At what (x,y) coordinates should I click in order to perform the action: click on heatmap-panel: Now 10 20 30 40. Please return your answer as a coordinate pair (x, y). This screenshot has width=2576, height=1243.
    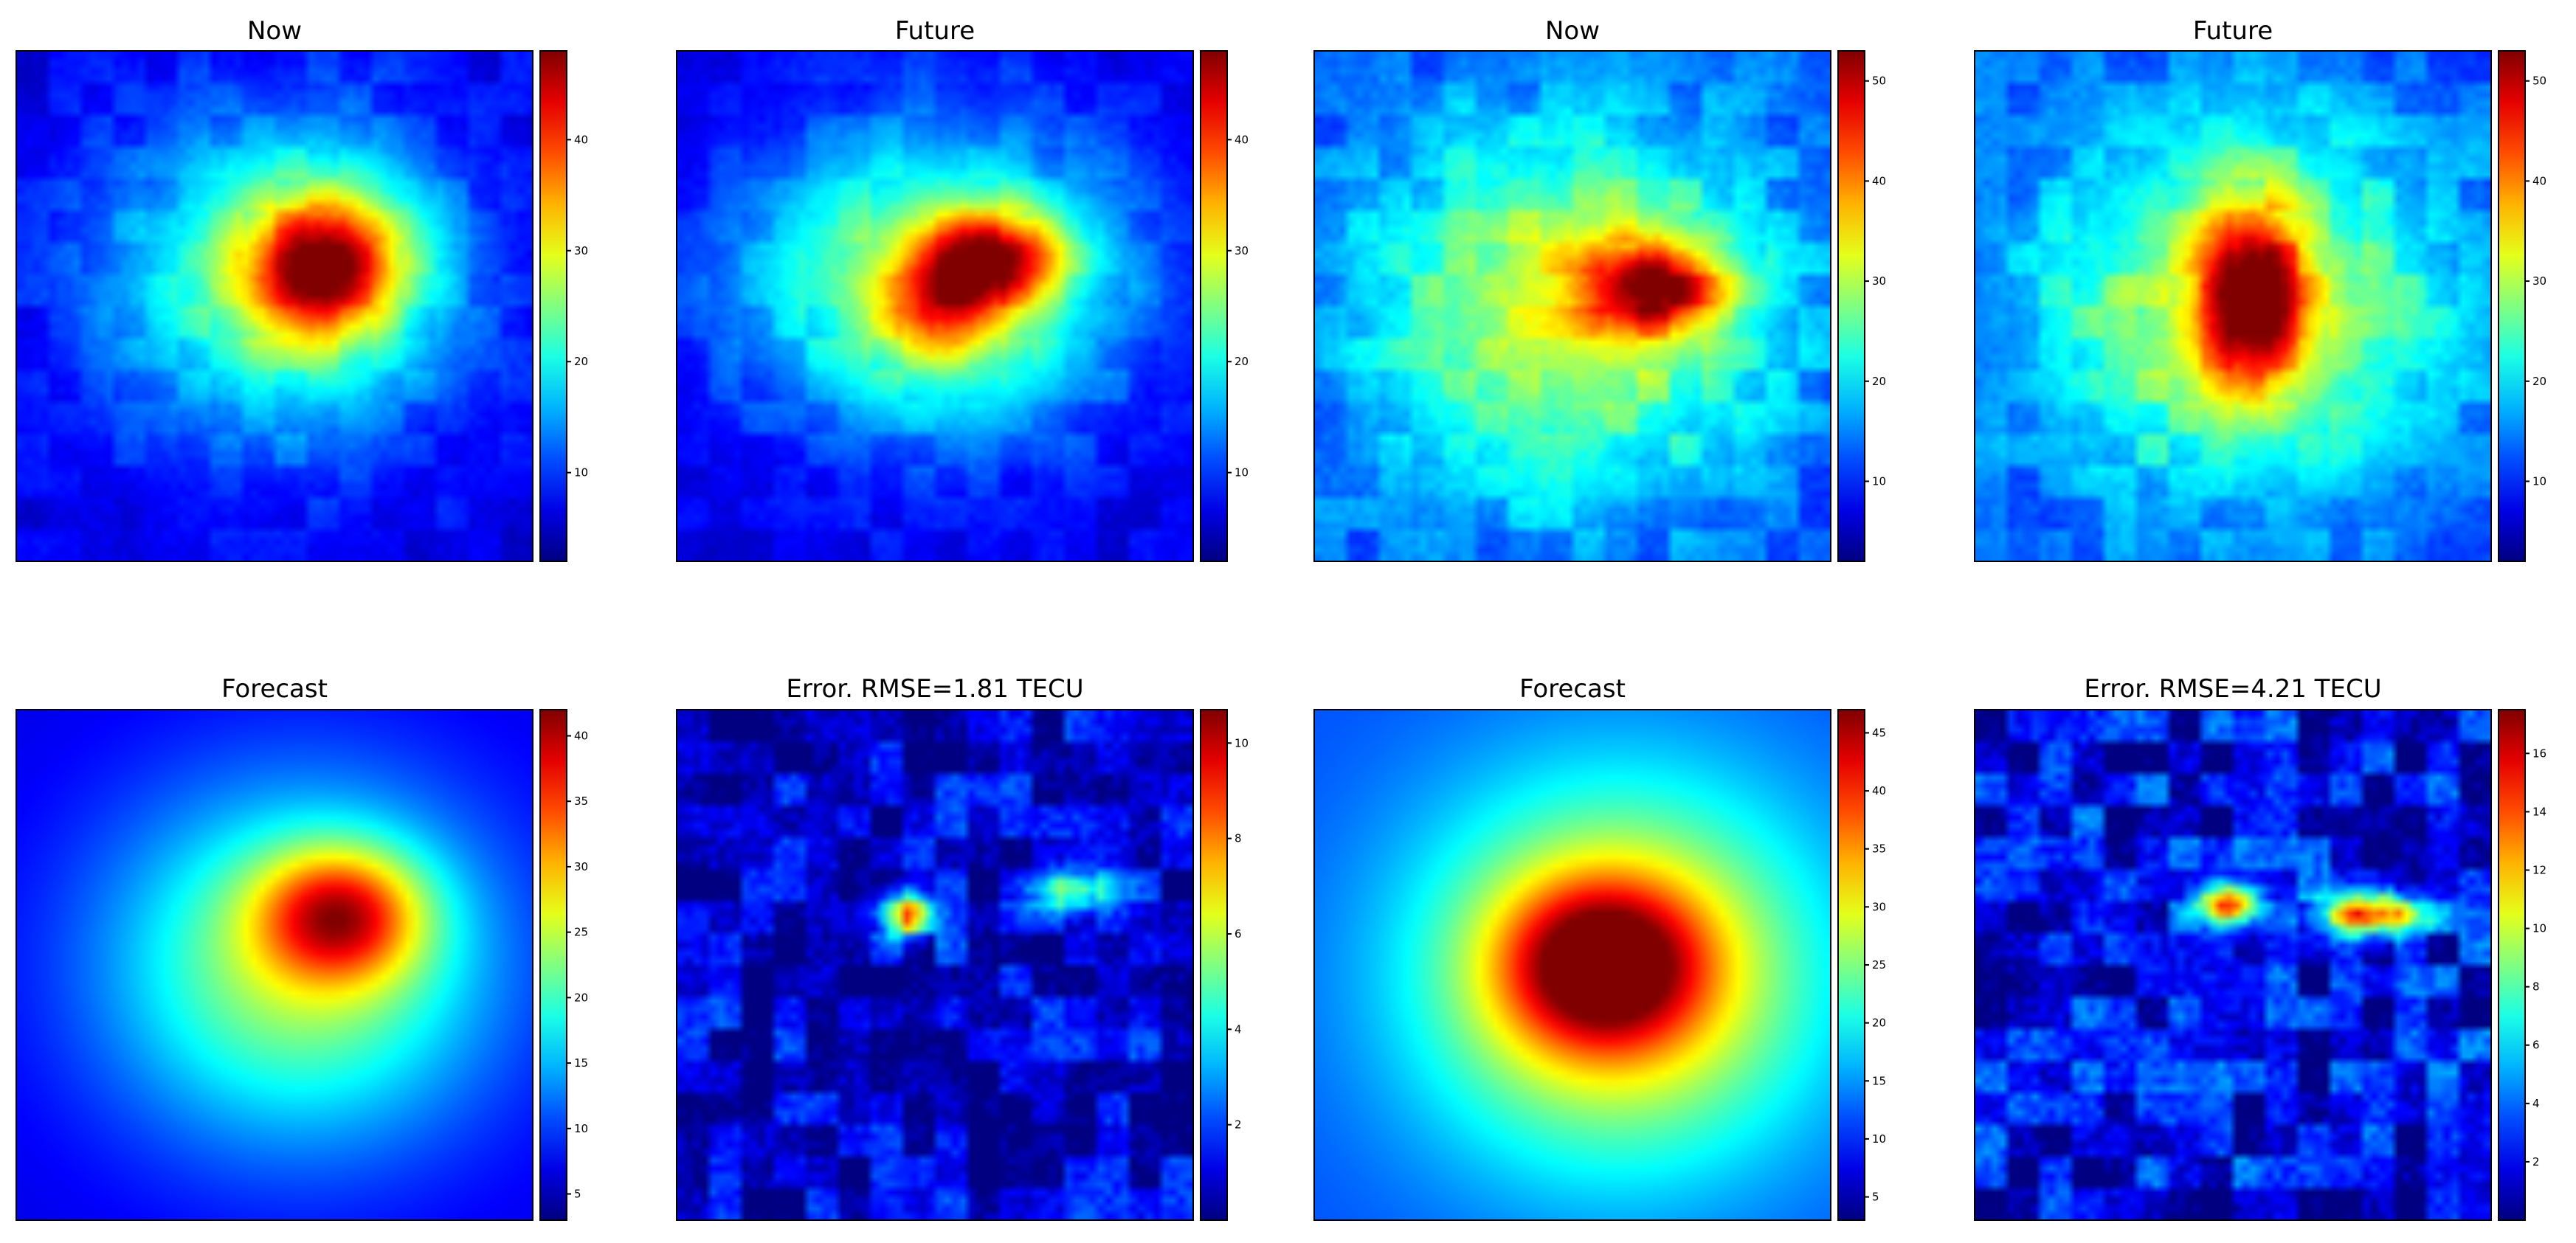
    Looking at the image, I should click on (301, 289).